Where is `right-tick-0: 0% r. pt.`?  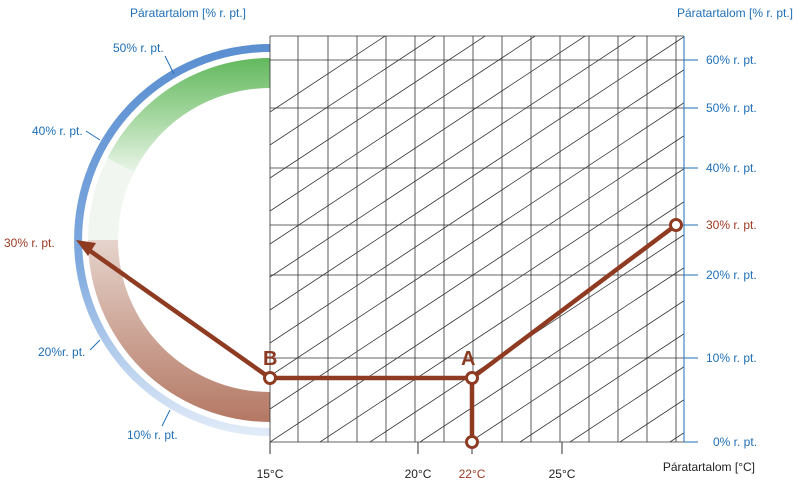 right-tick-0: 0% r. pt. is located at coordinates (735, 442).